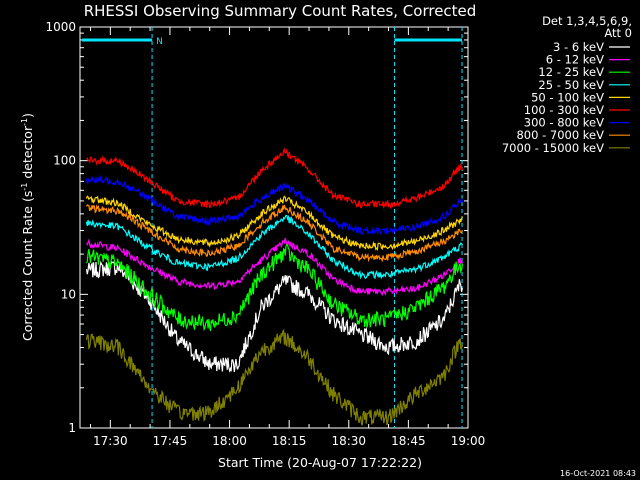 The height and width of the screenshot is (480, 640). Describe the element at coordinates (598, 473) in the screenshot. I see `generation-timestamp: 16-Oct-2021 08:43` at that location.